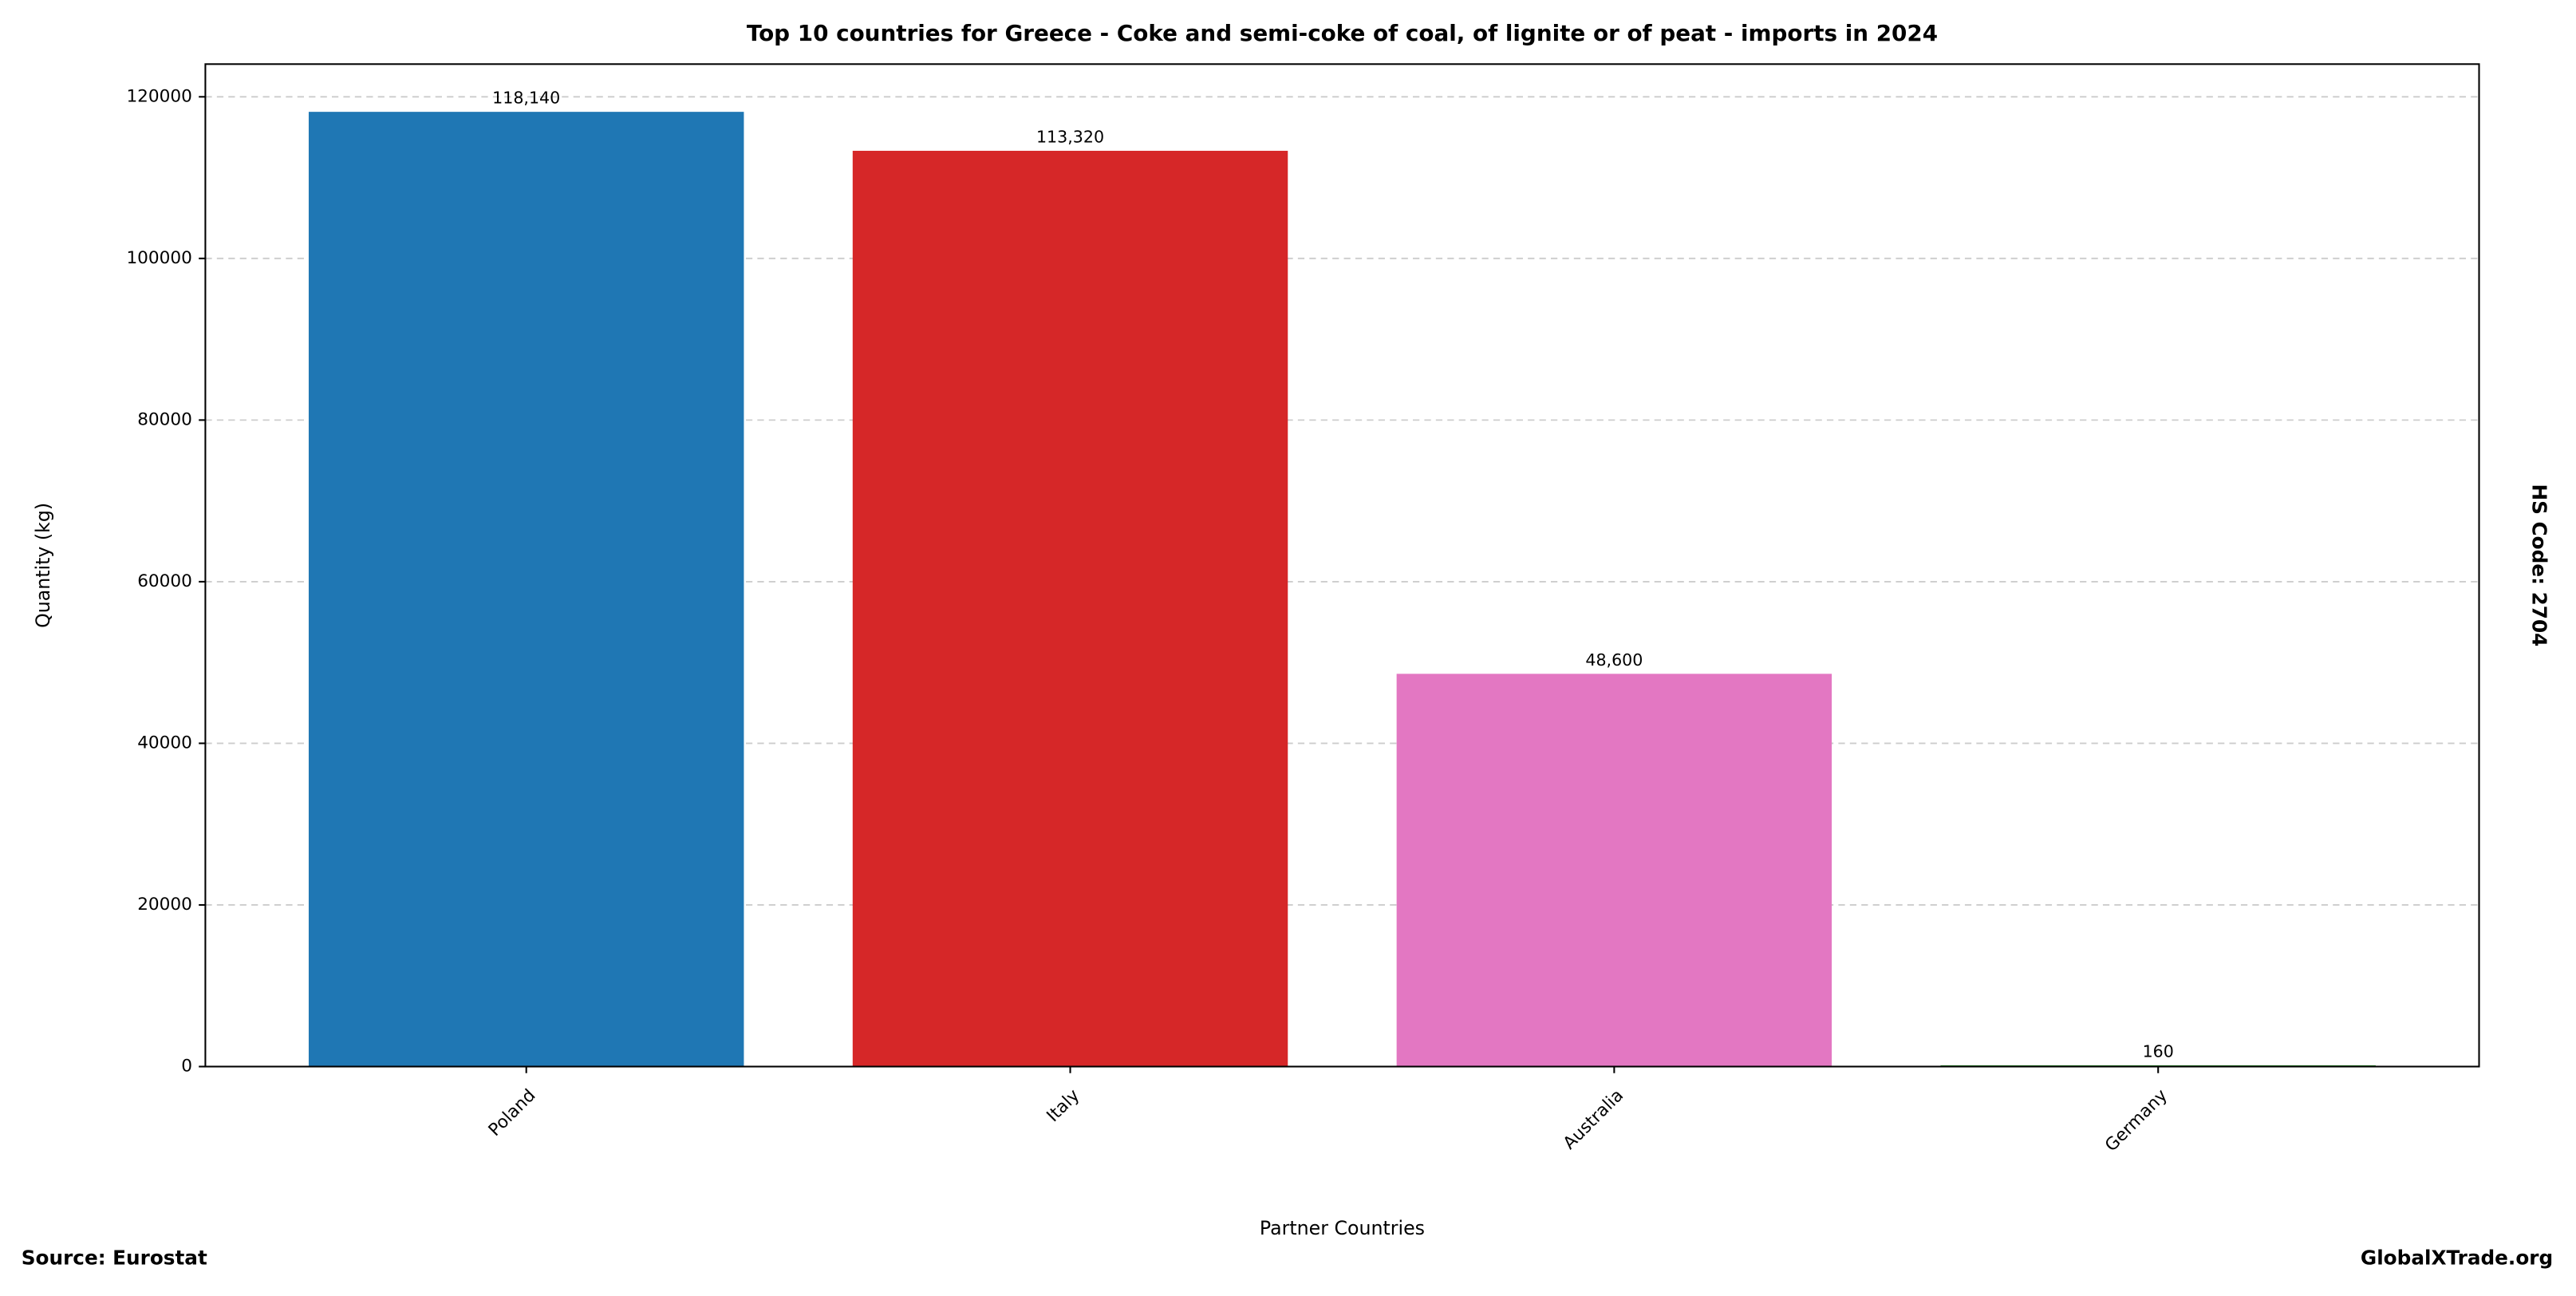 The height and width of the screenshot is (1296, 2576). What do you see at coordinates (526, 98) in the screenshot?
I see `value-label: 118,140` at bounding box center [526, 98].